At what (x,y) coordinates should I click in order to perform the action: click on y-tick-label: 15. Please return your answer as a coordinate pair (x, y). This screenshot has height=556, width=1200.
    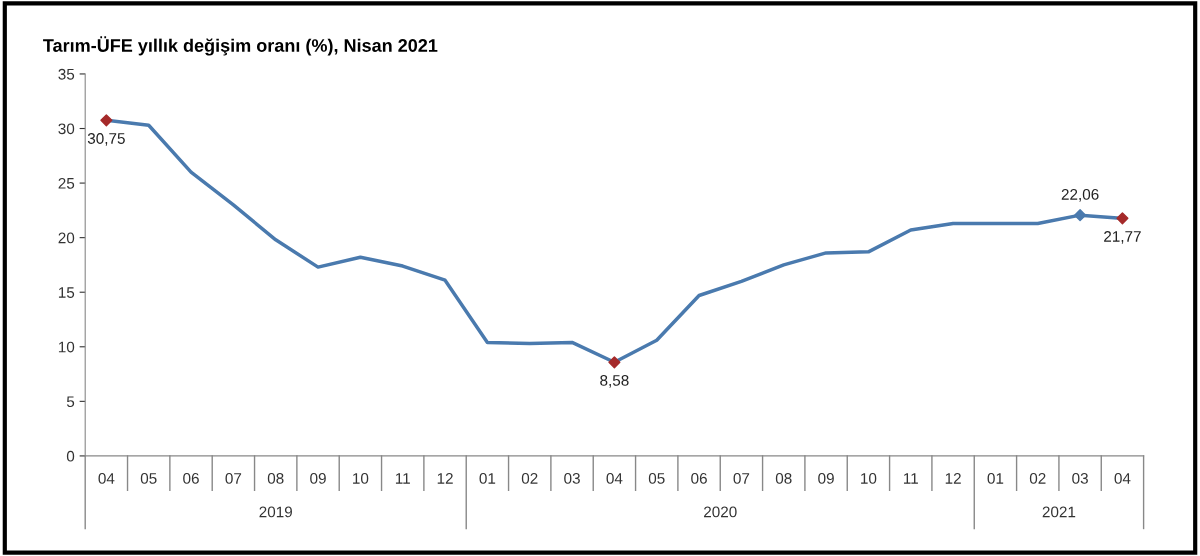
    Looking at the image, I should click on (66, 292).